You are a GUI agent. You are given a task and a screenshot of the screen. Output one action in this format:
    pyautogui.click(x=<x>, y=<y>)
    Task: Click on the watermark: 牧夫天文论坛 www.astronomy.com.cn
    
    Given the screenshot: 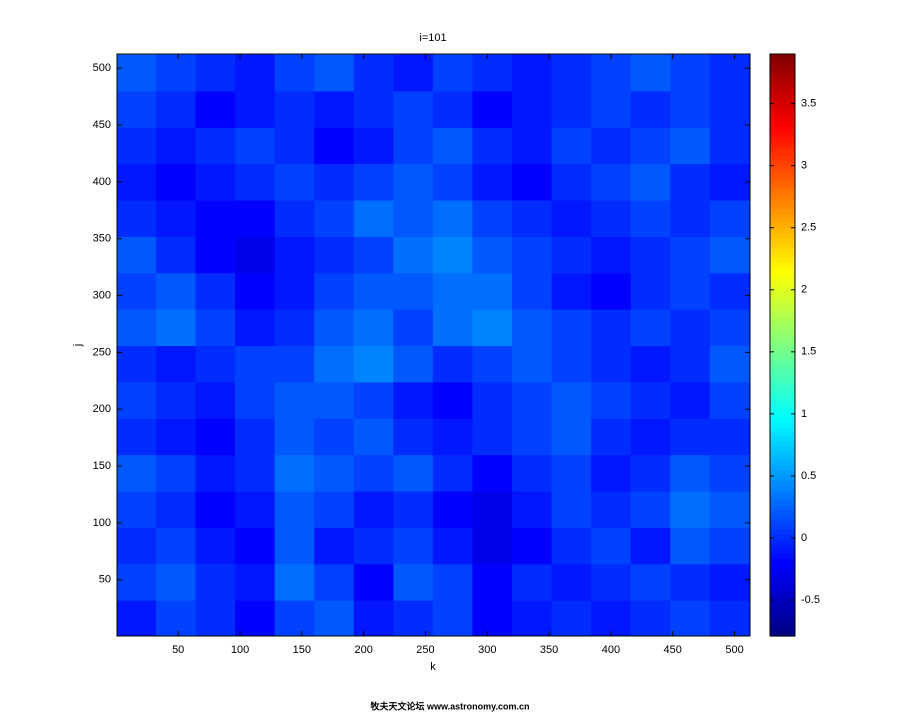 What is the action you would take?
    pyautogui.click(x=449, y=705)
    